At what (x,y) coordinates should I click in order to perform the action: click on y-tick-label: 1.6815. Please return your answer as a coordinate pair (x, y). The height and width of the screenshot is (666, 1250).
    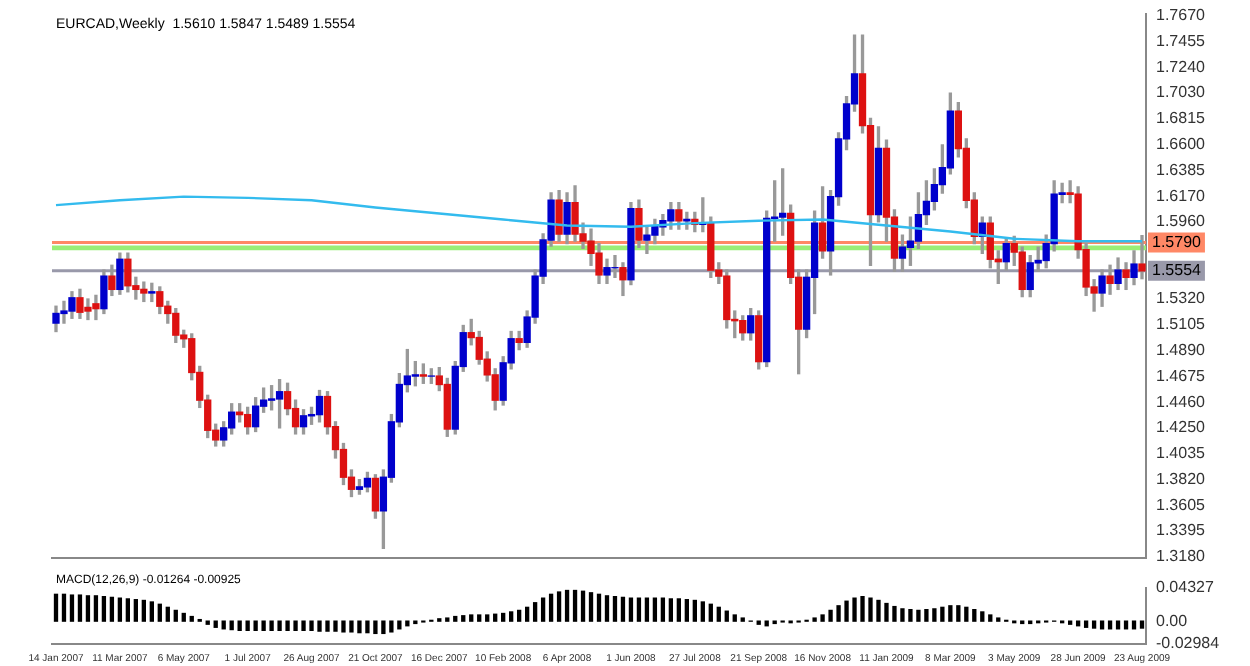
    Looking at the image, I should click on (1181, 118).